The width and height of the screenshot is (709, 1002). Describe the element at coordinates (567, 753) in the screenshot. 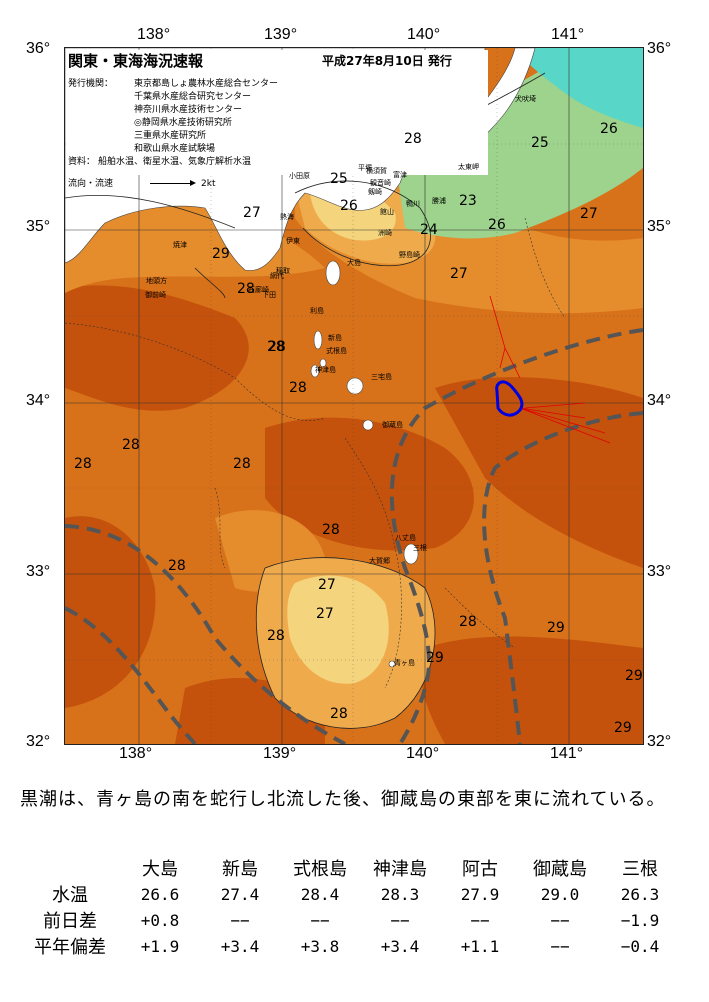

I see `lon-label-141-bottom: 141°` at that location.